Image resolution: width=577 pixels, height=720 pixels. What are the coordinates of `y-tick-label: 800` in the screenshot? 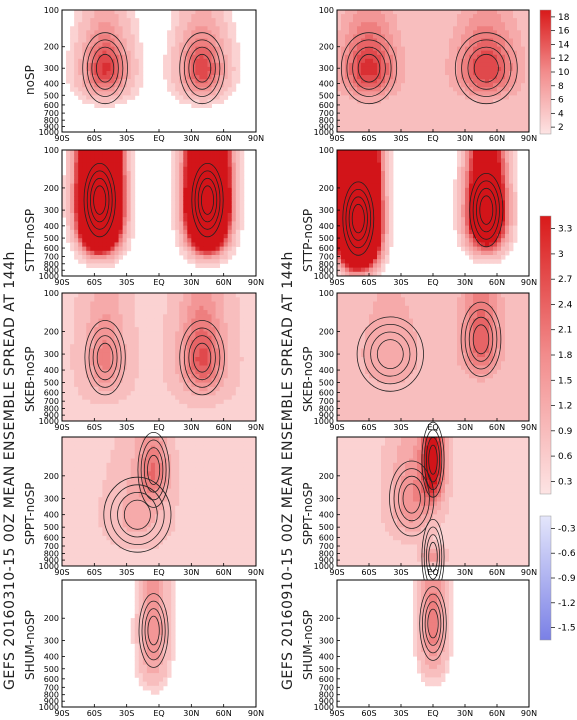 It's located at (51, 264).